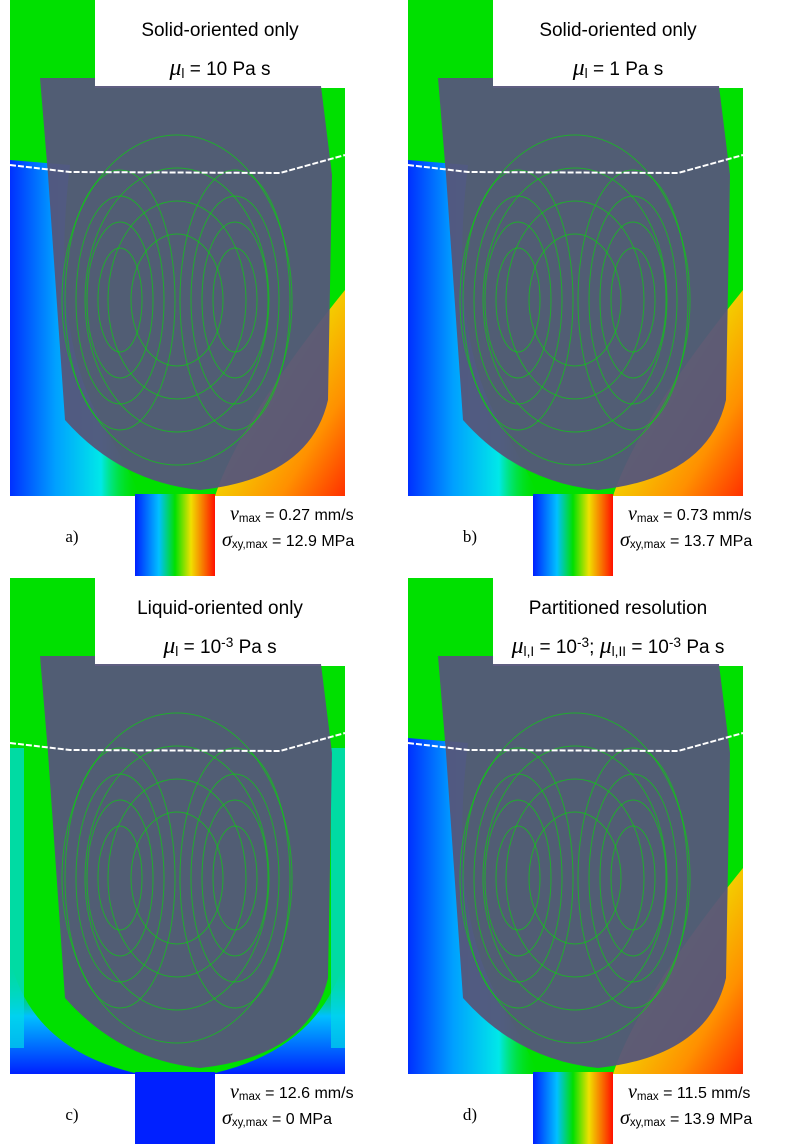 Image resolution: width=796 pixels, height=1144 pixels. I want to click on sigma-label: σxy,max = 13.9 MPa, so click(686, 1118).